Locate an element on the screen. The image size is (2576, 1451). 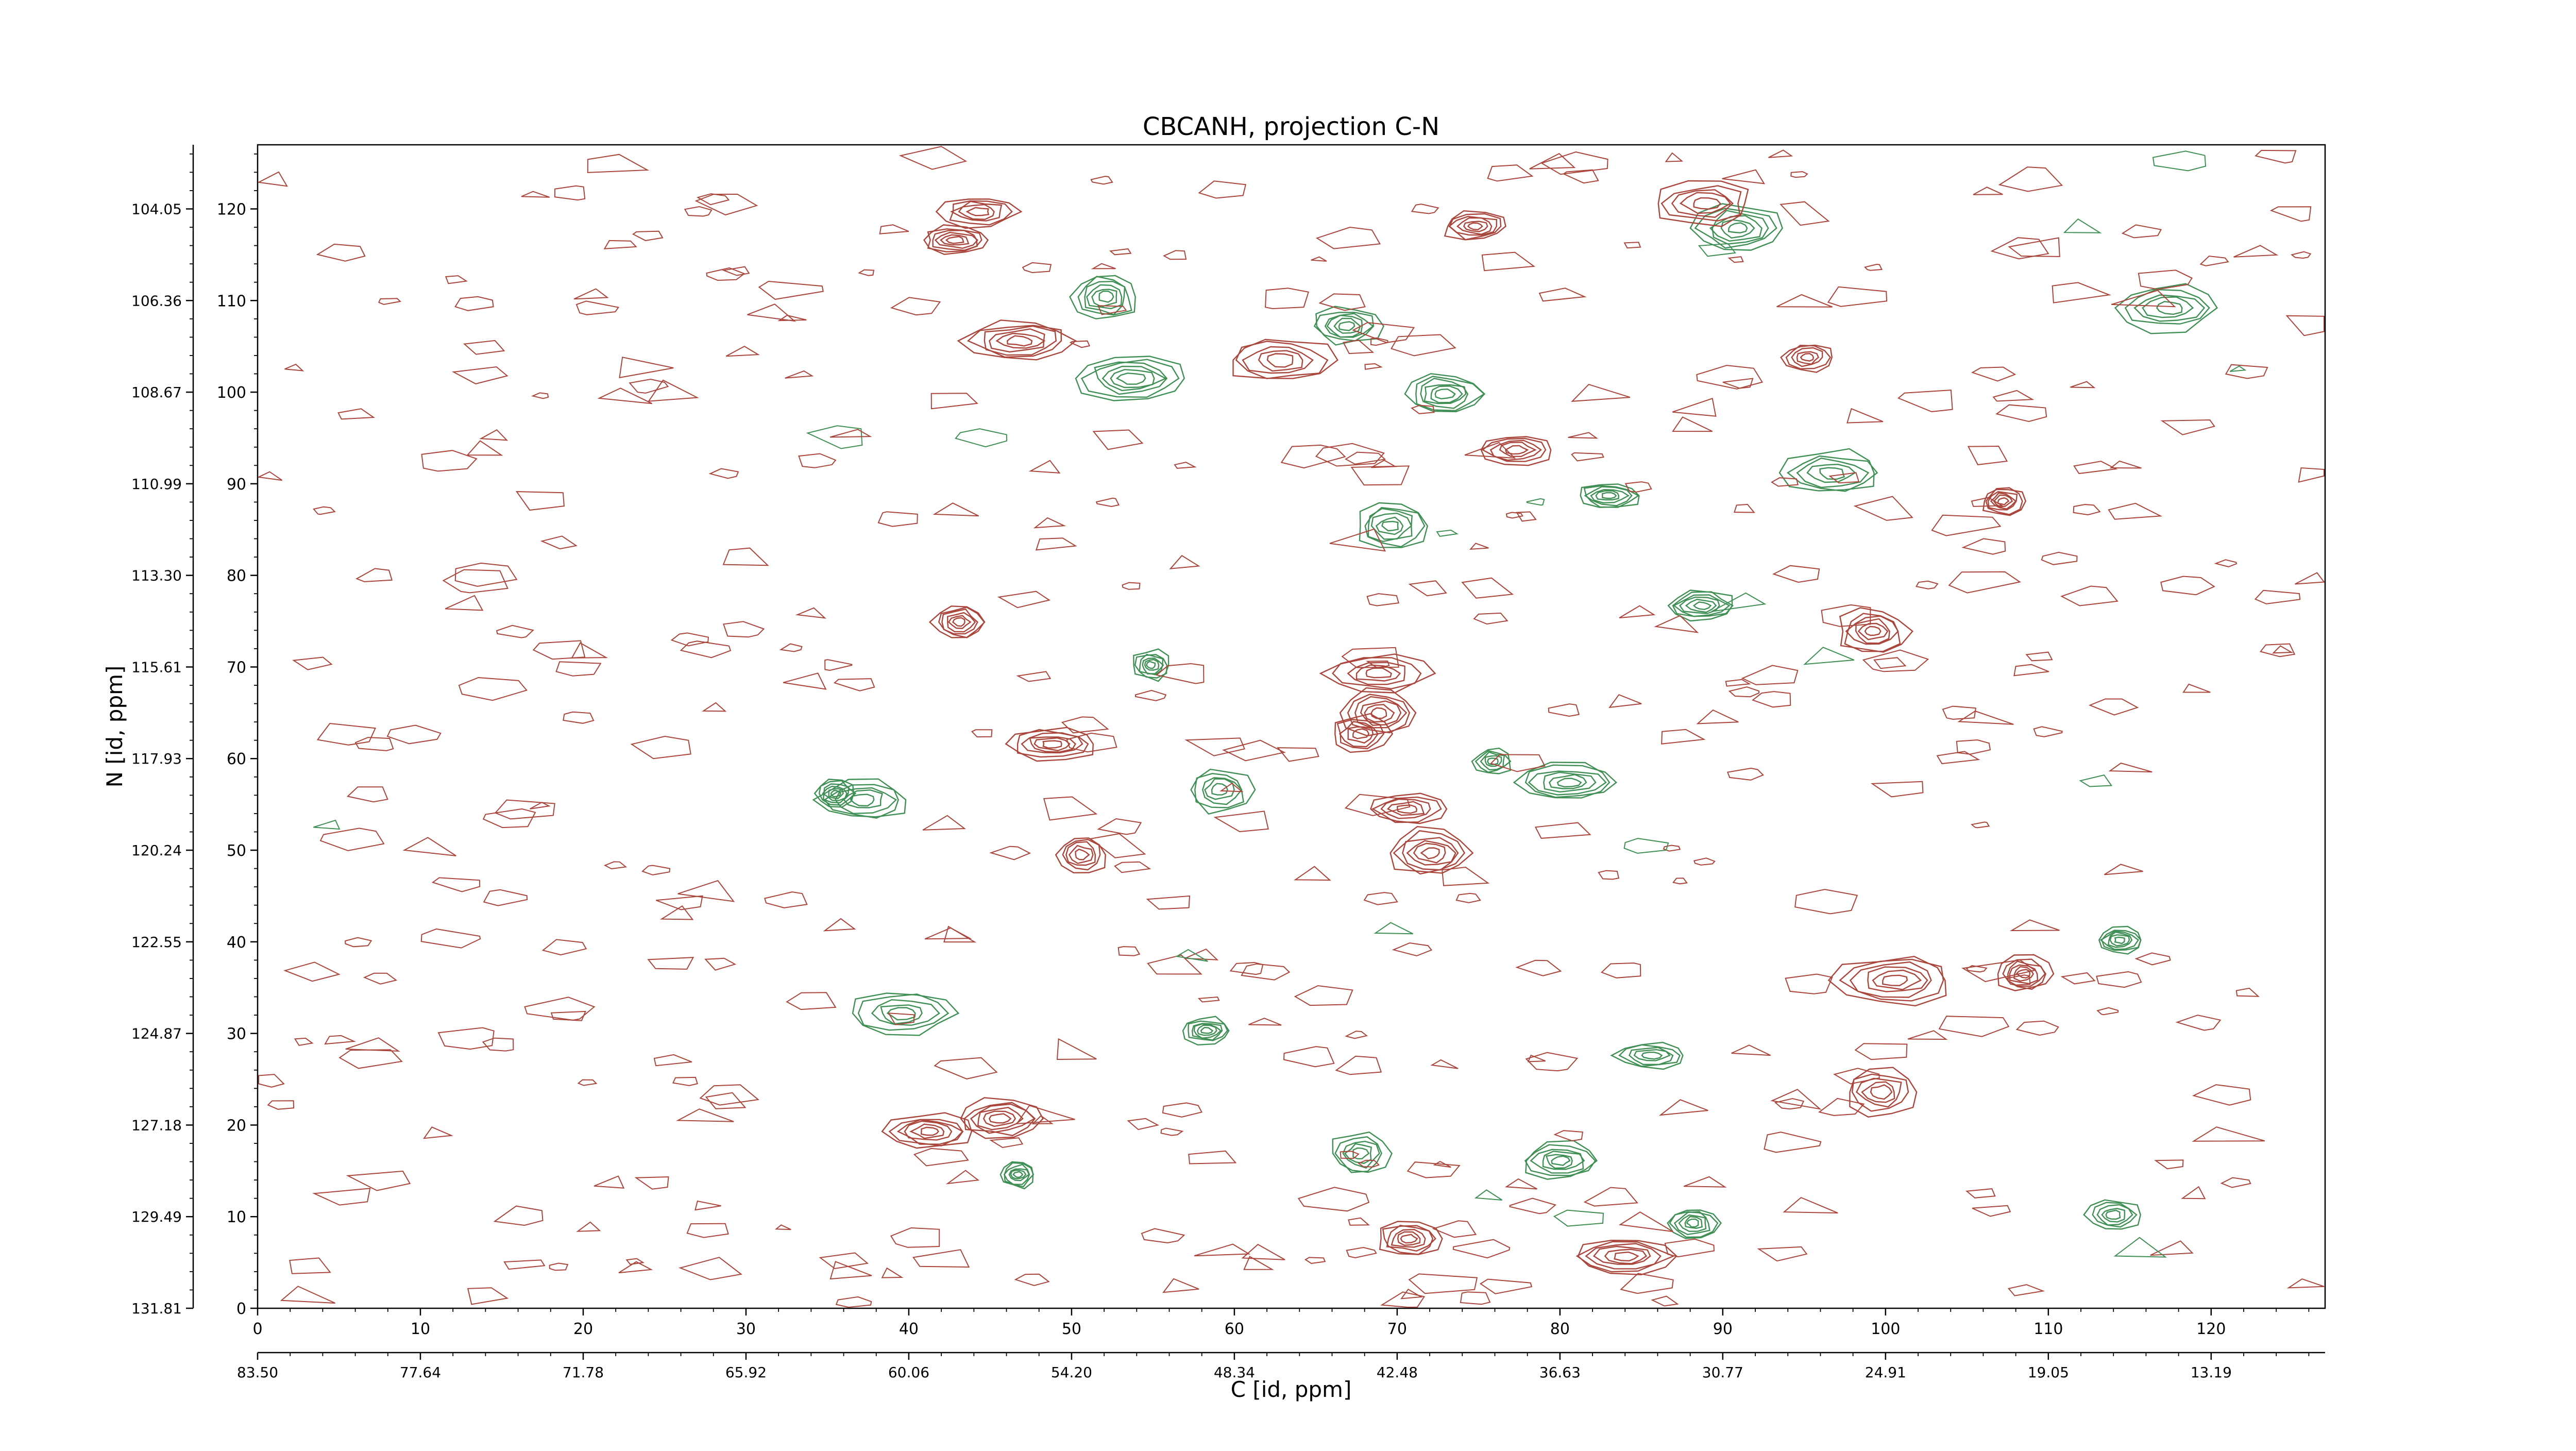
x-index-tick-label: 90 is located at coordinates (1723, 1329).